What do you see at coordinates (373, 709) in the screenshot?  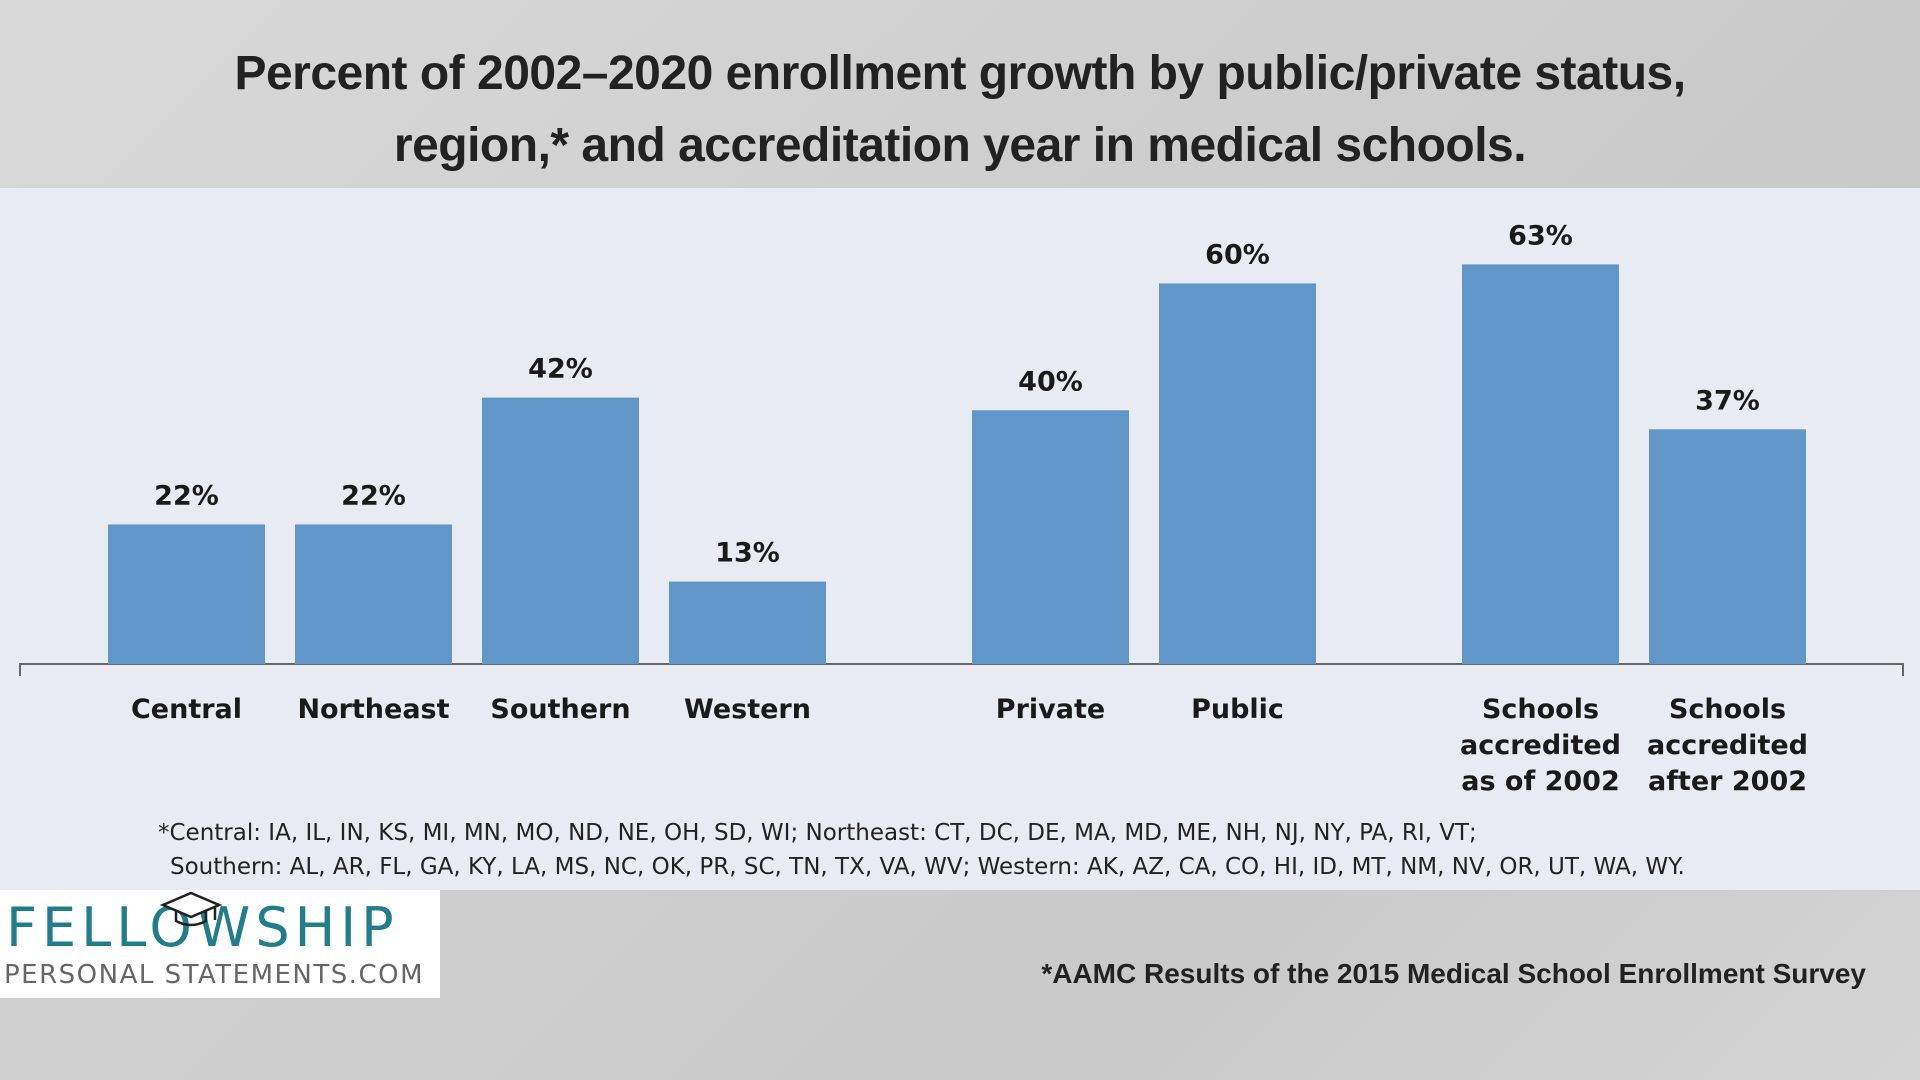 I see `category-label: Northeast` at bounding box center [373, 709].